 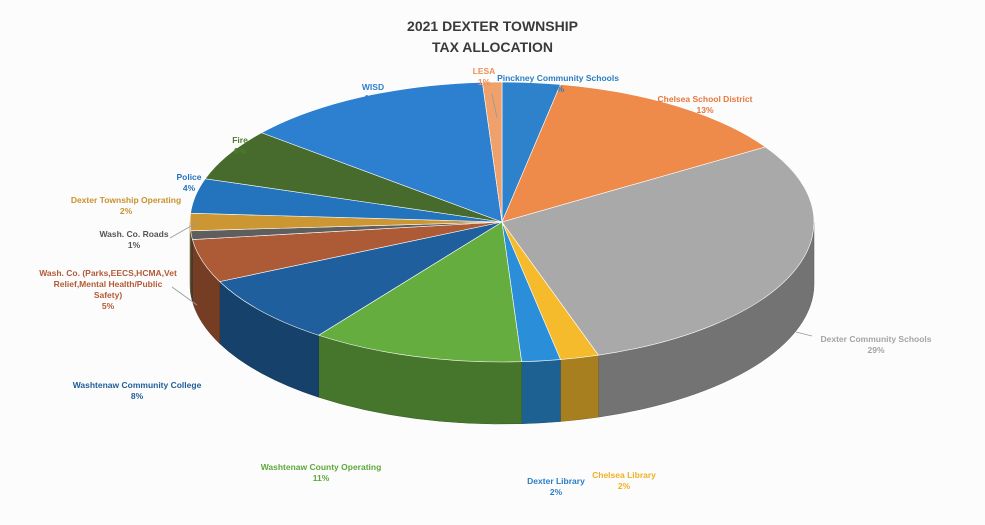 What do you see at coordinates (126, 200) in the screenshot?
I see `slice-label-dexter-township-operating: Dexter Township Operating` at bounding box center [126, 200].